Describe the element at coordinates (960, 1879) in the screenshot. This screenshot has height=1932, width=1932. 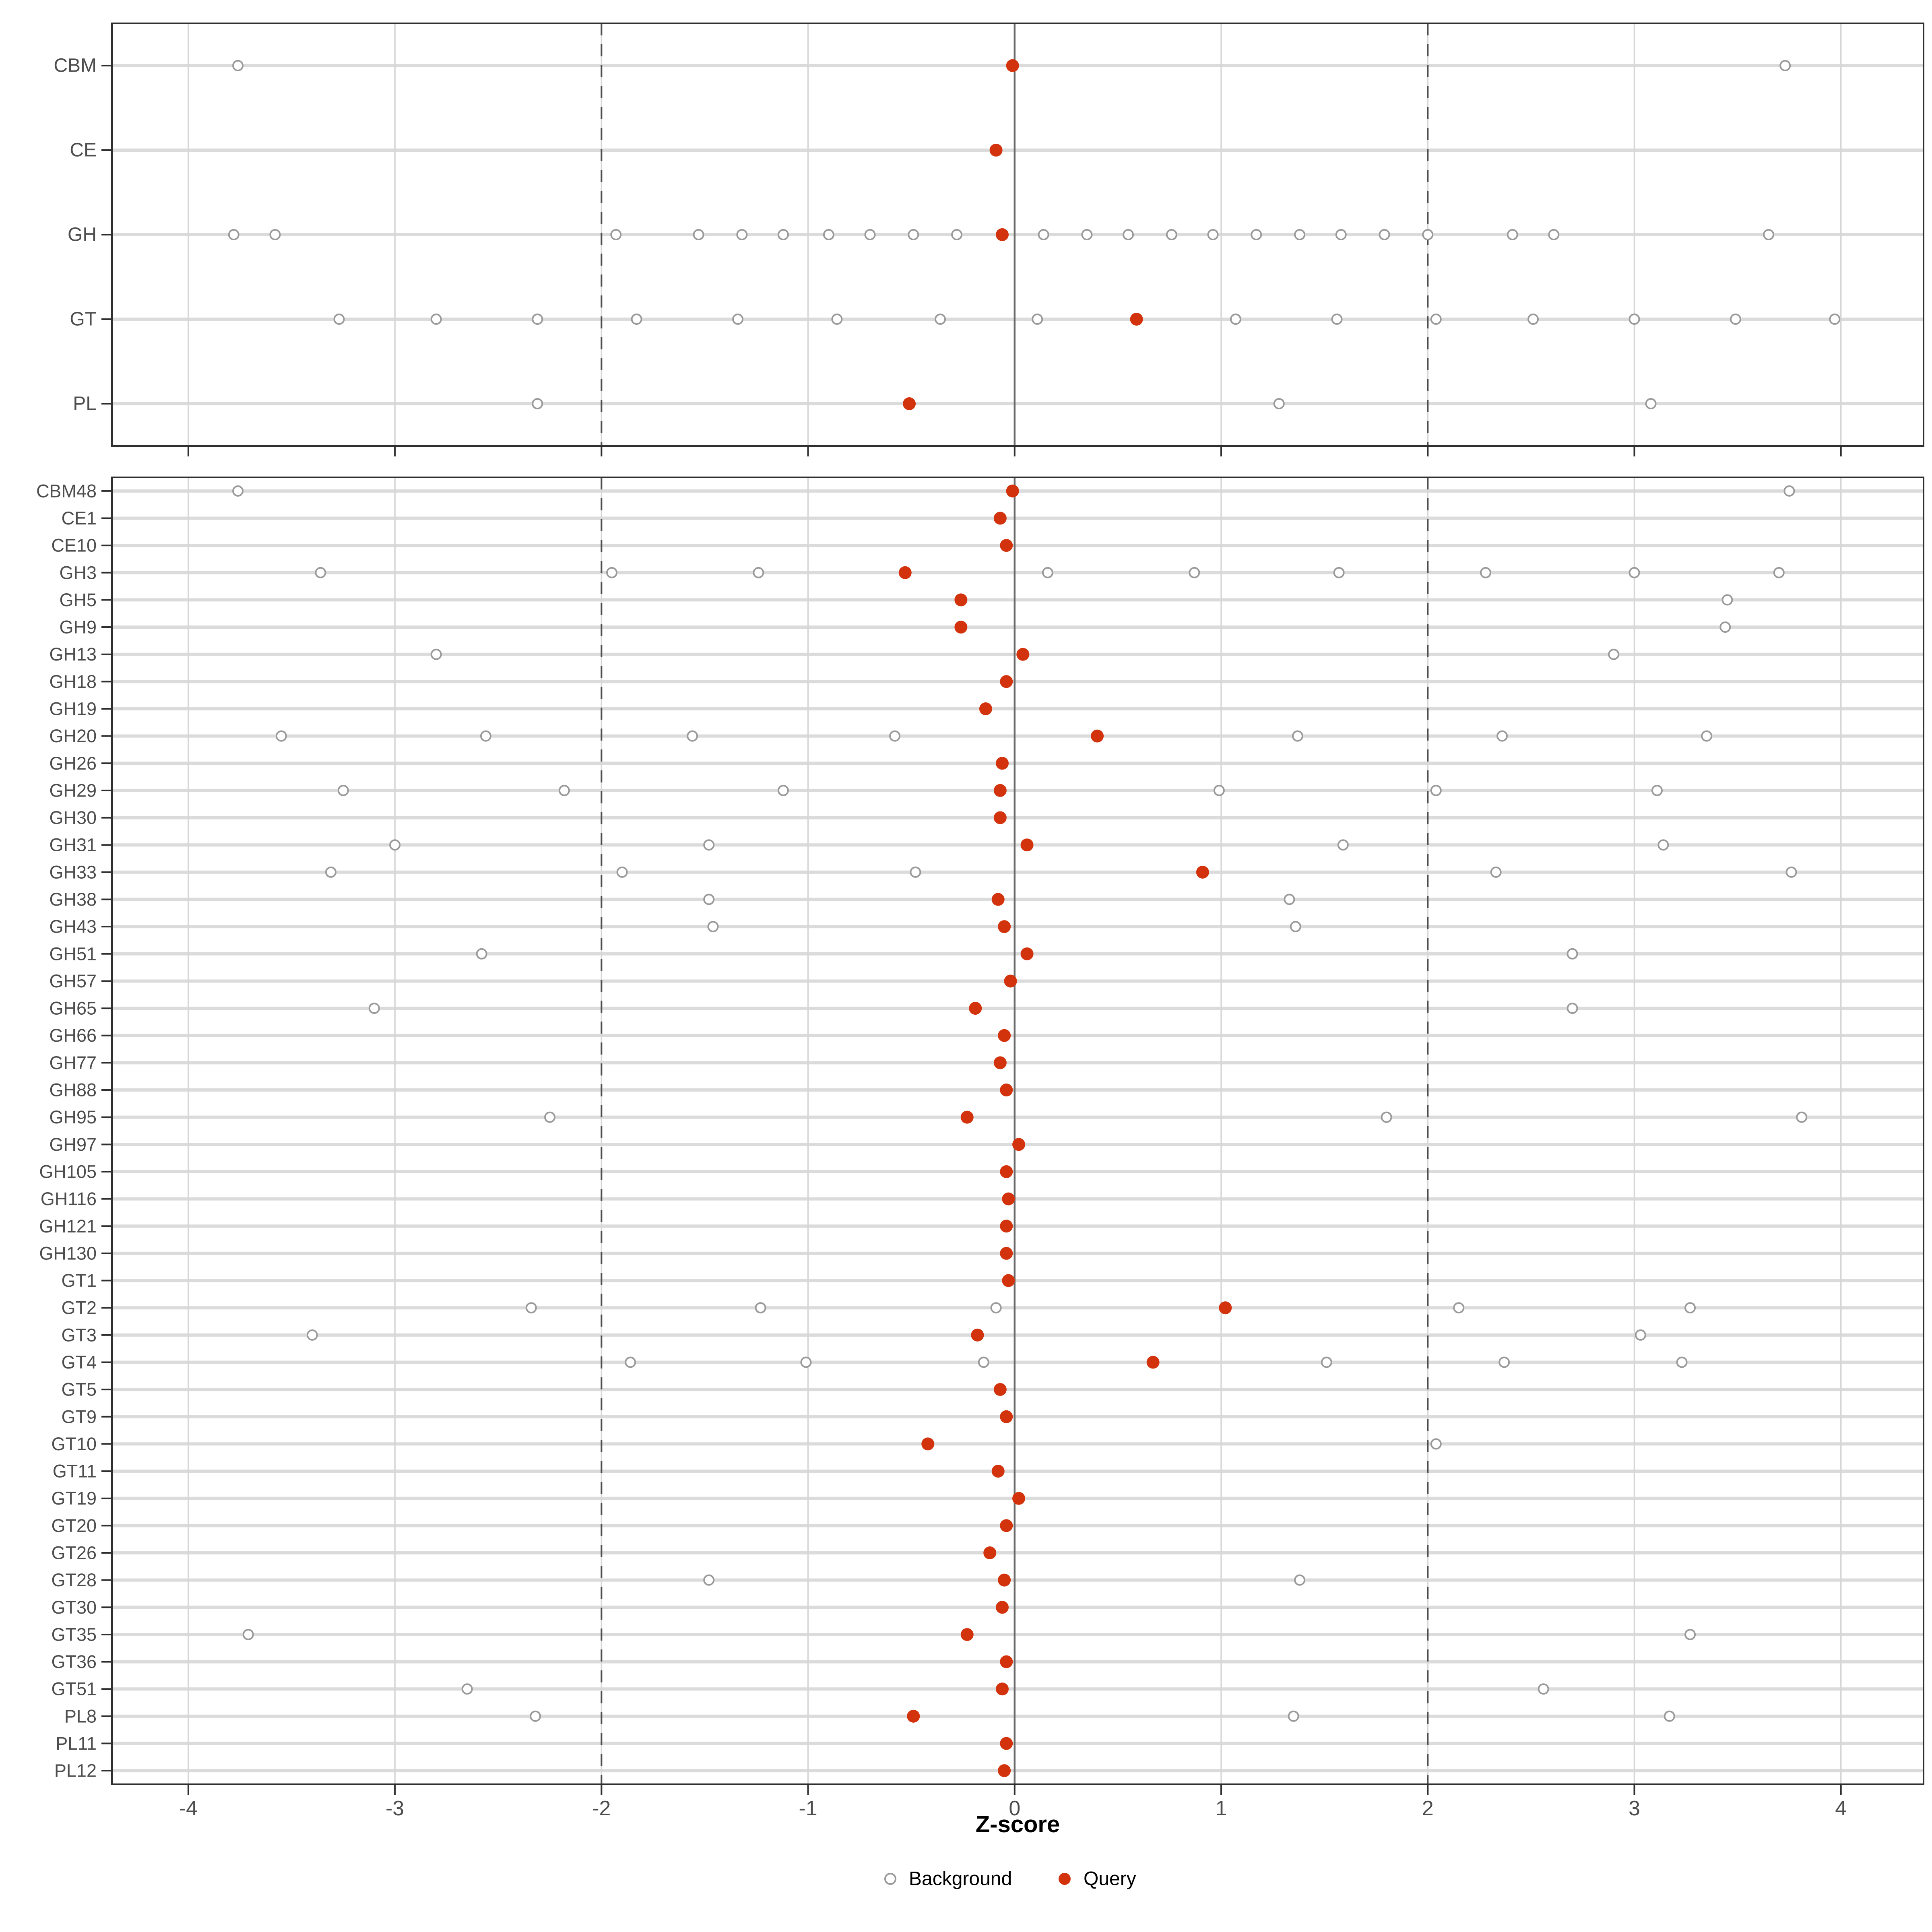
I see `legend-background-label: Background` at that location.